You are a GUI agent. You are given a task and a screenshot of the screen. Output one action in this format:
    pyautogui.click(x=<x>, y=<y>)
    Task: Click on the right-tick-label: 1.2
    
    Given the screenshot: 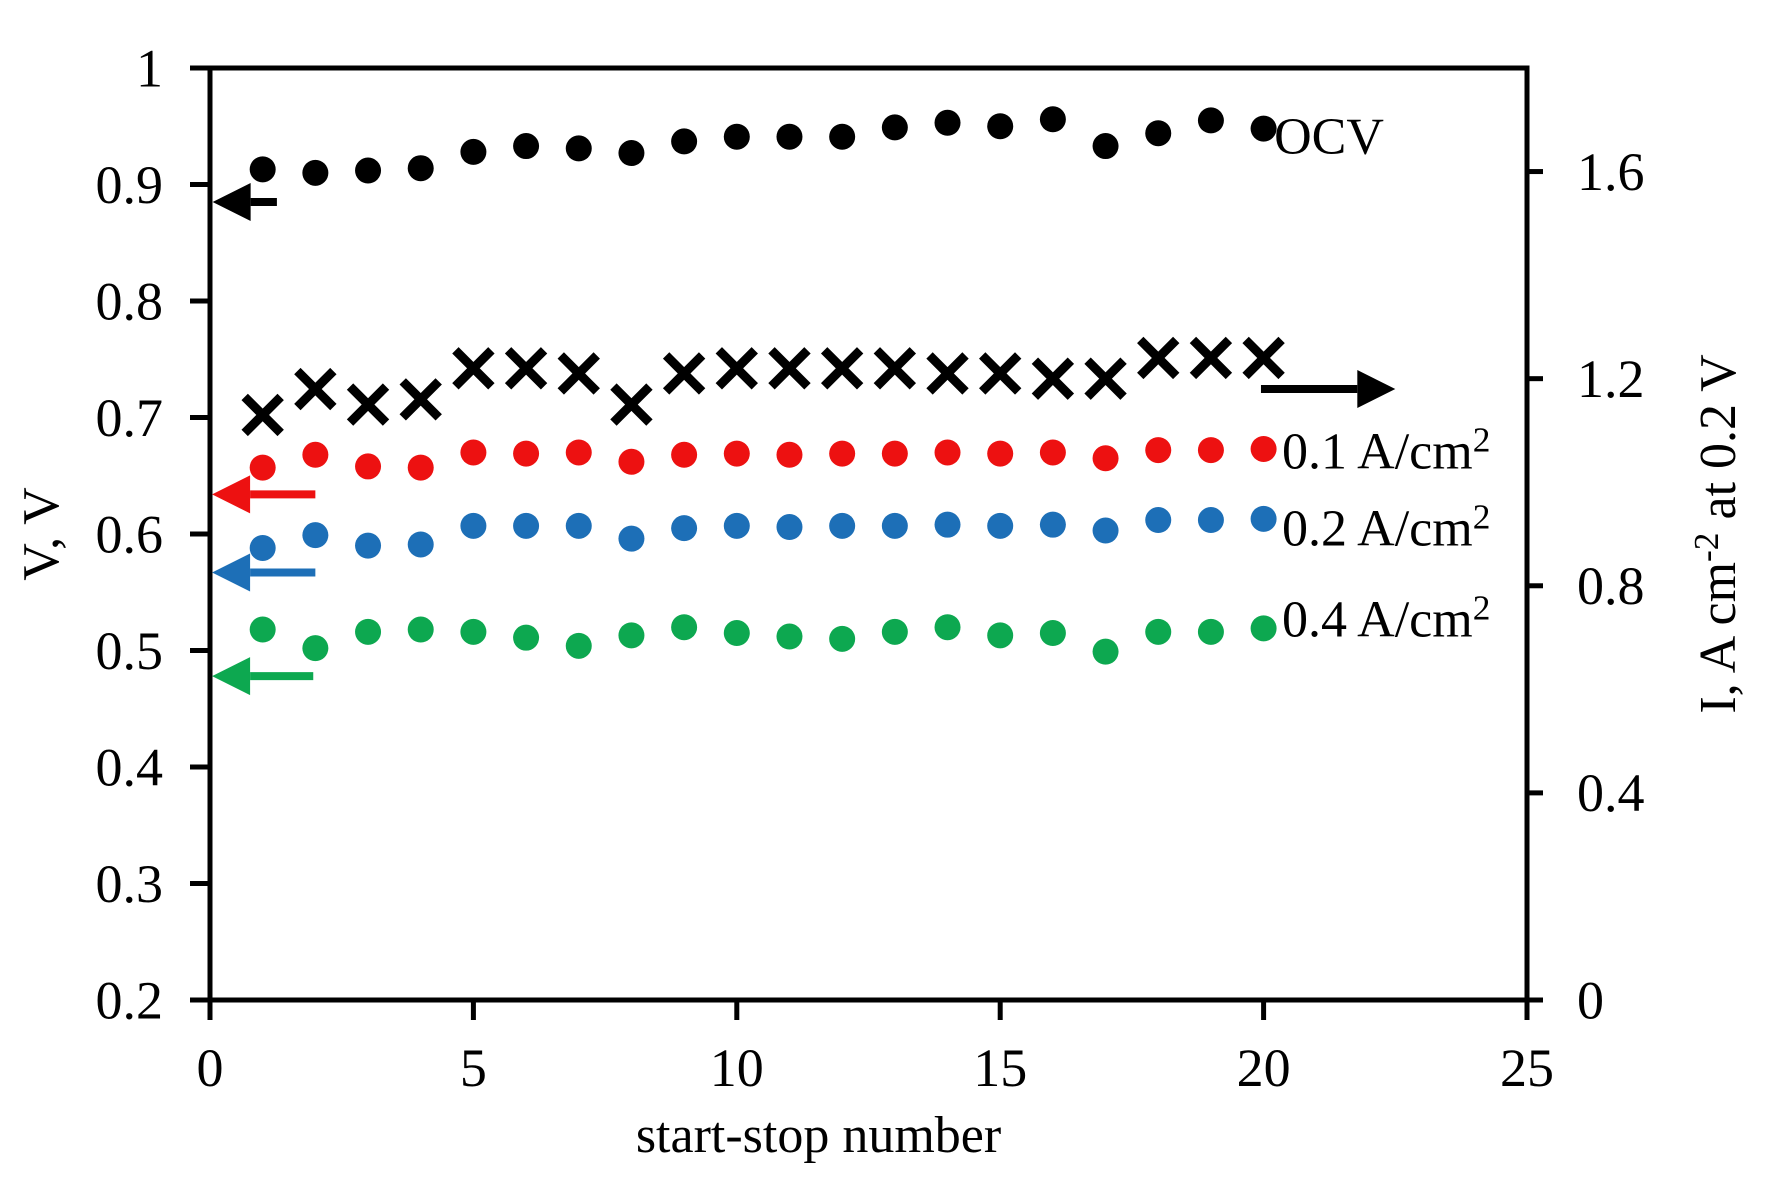 What is the action you would take?
    pyautogui.click(x=1611, y=379)
    